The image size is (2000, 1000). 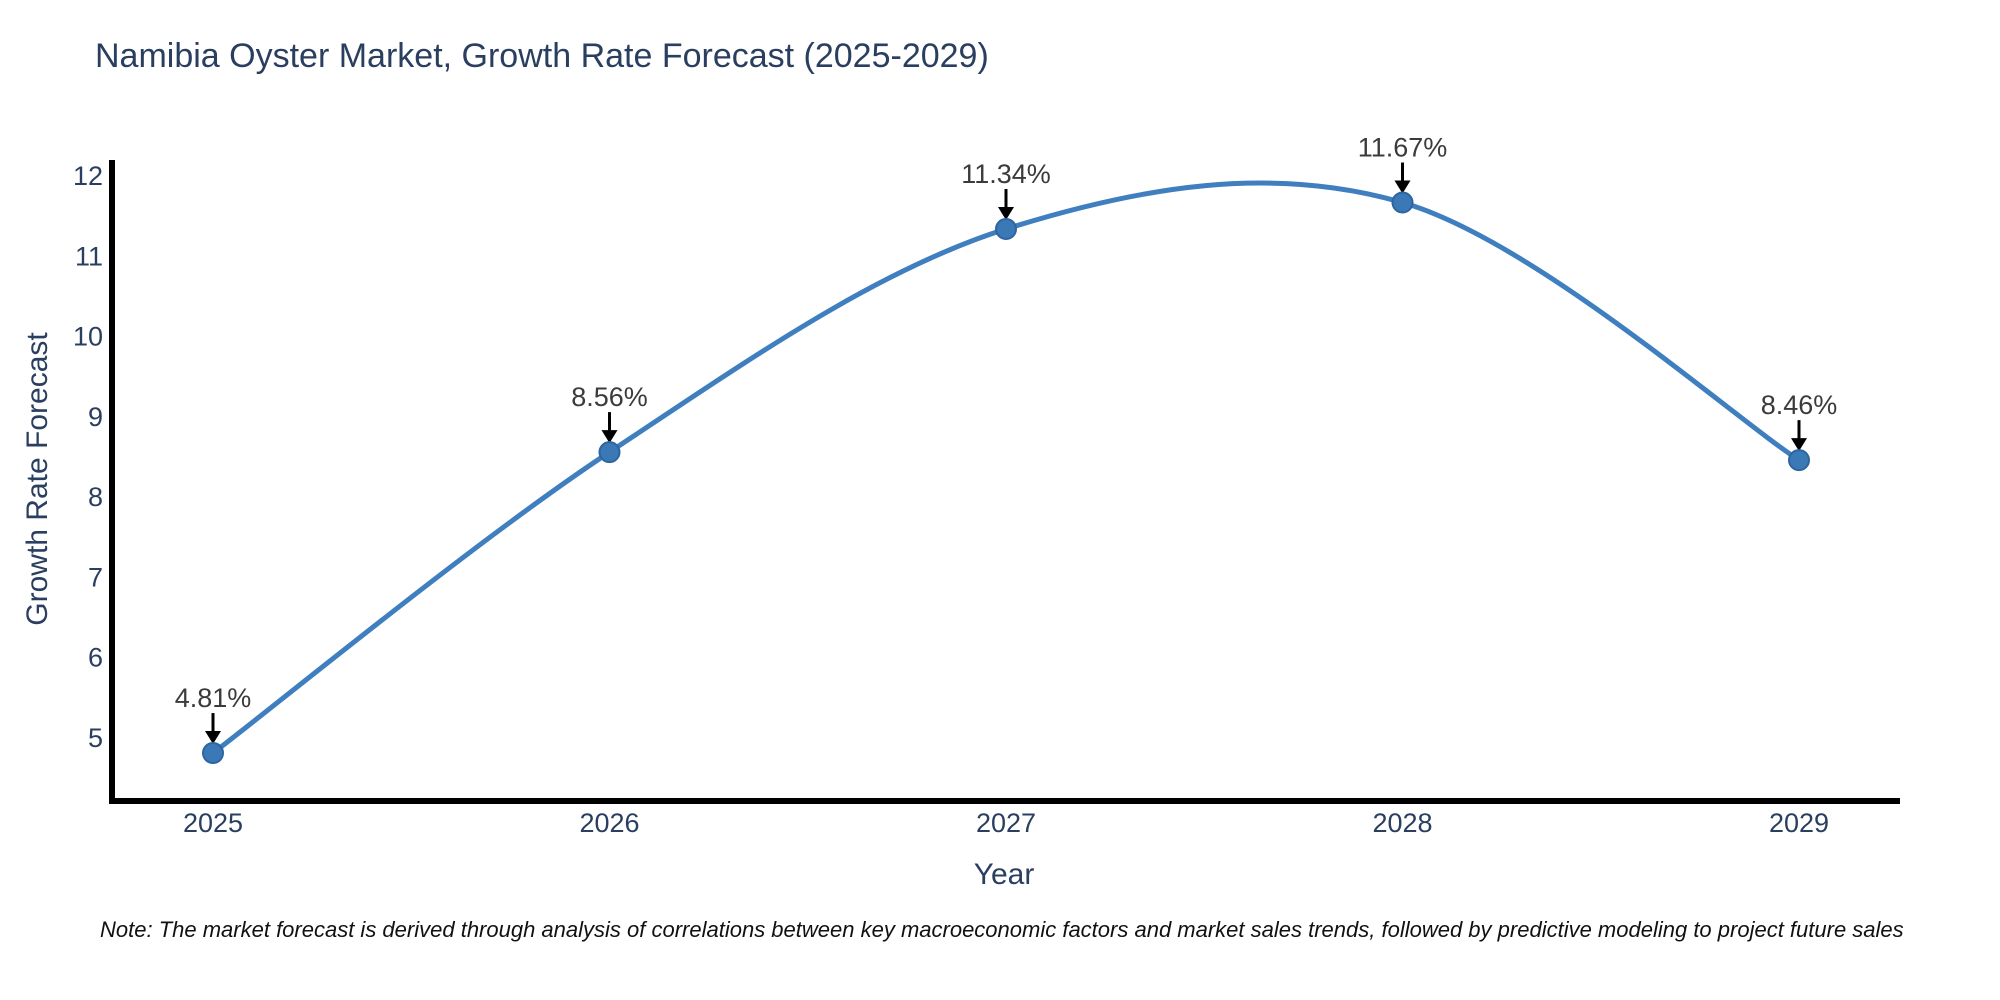 I want to click on x-tick-label: 2025, so click(x=213, y=823).